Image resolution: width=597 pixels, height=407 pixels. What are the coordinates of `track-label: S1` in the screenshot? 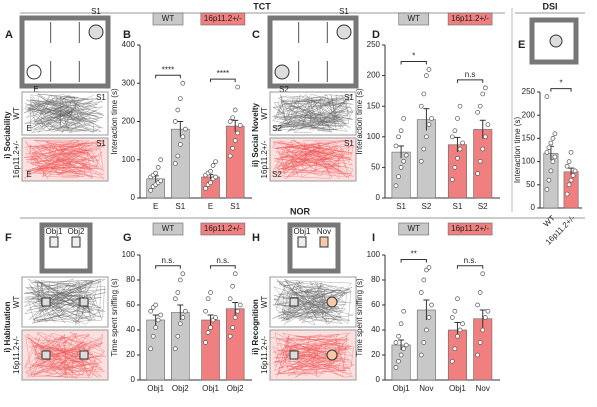 It's located at (349, 97).